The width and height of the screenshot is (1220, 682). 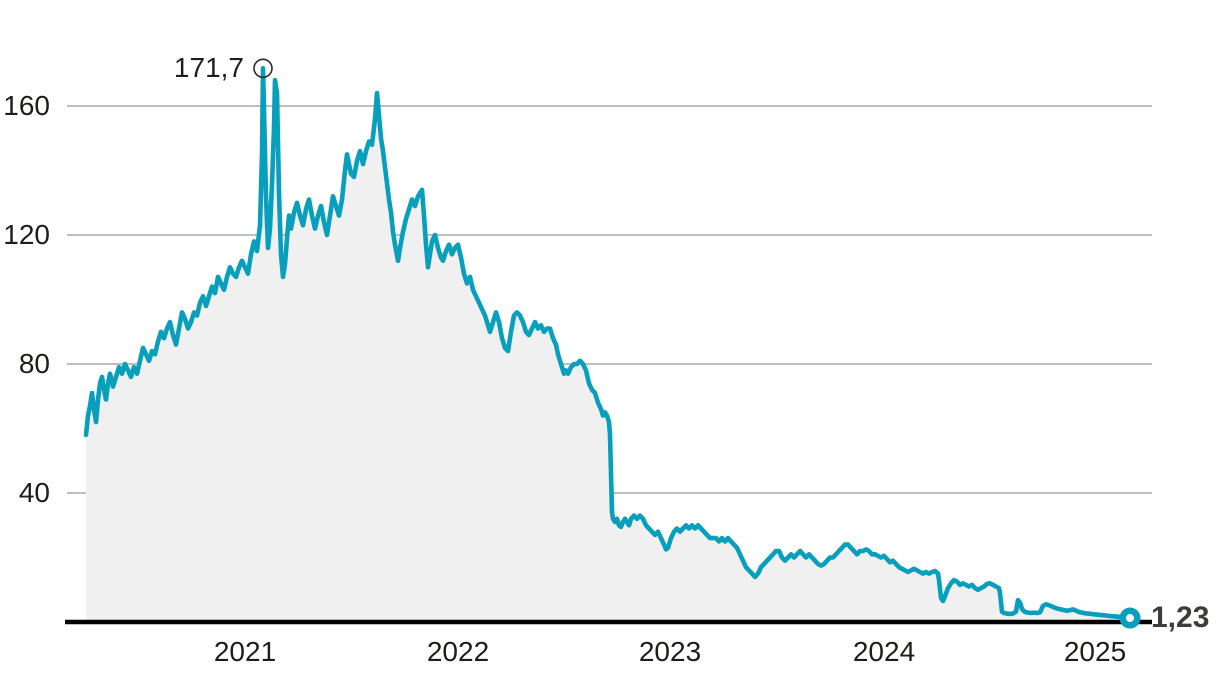 I want to click on peak-marker-circle, so click(x=263, y=68).